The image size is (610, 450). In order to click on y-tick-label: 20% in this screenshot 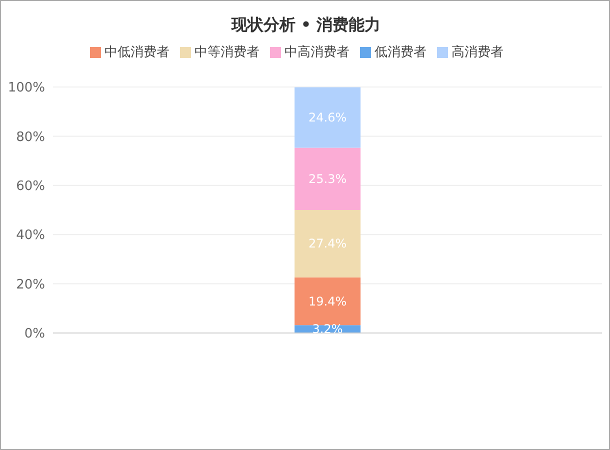, I will do `click(30, 284)`.